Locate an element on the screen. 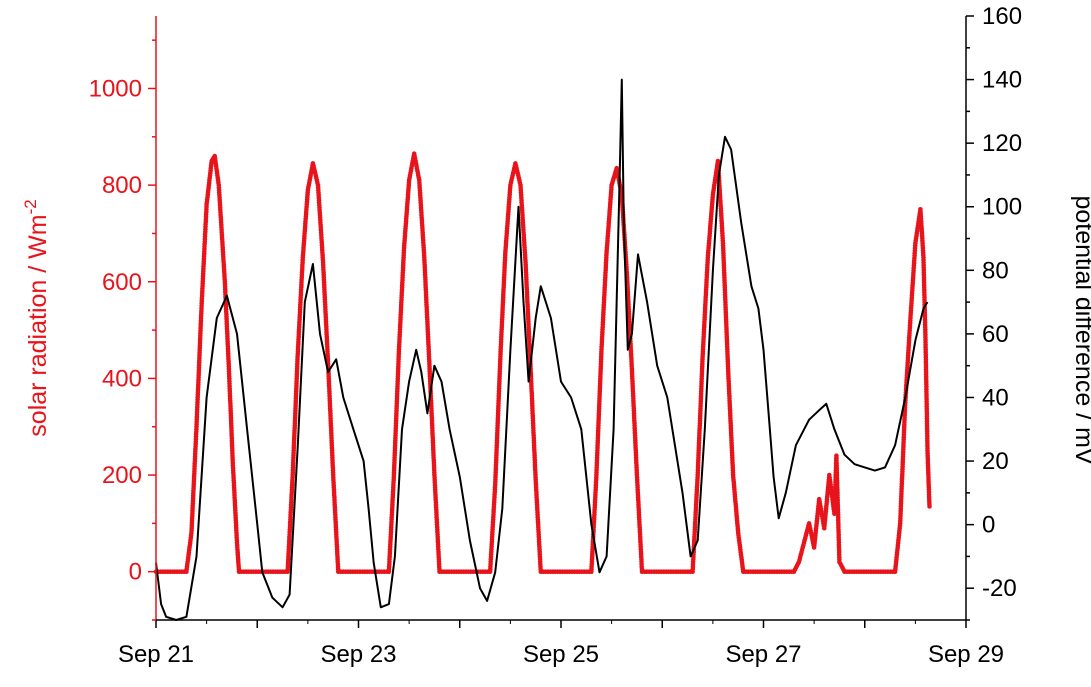 This screenshot has height=687, width=1091. right-y-axis: -20 0 20 40 60 80 100 120 140 160 is located at coordinates (994, 312).